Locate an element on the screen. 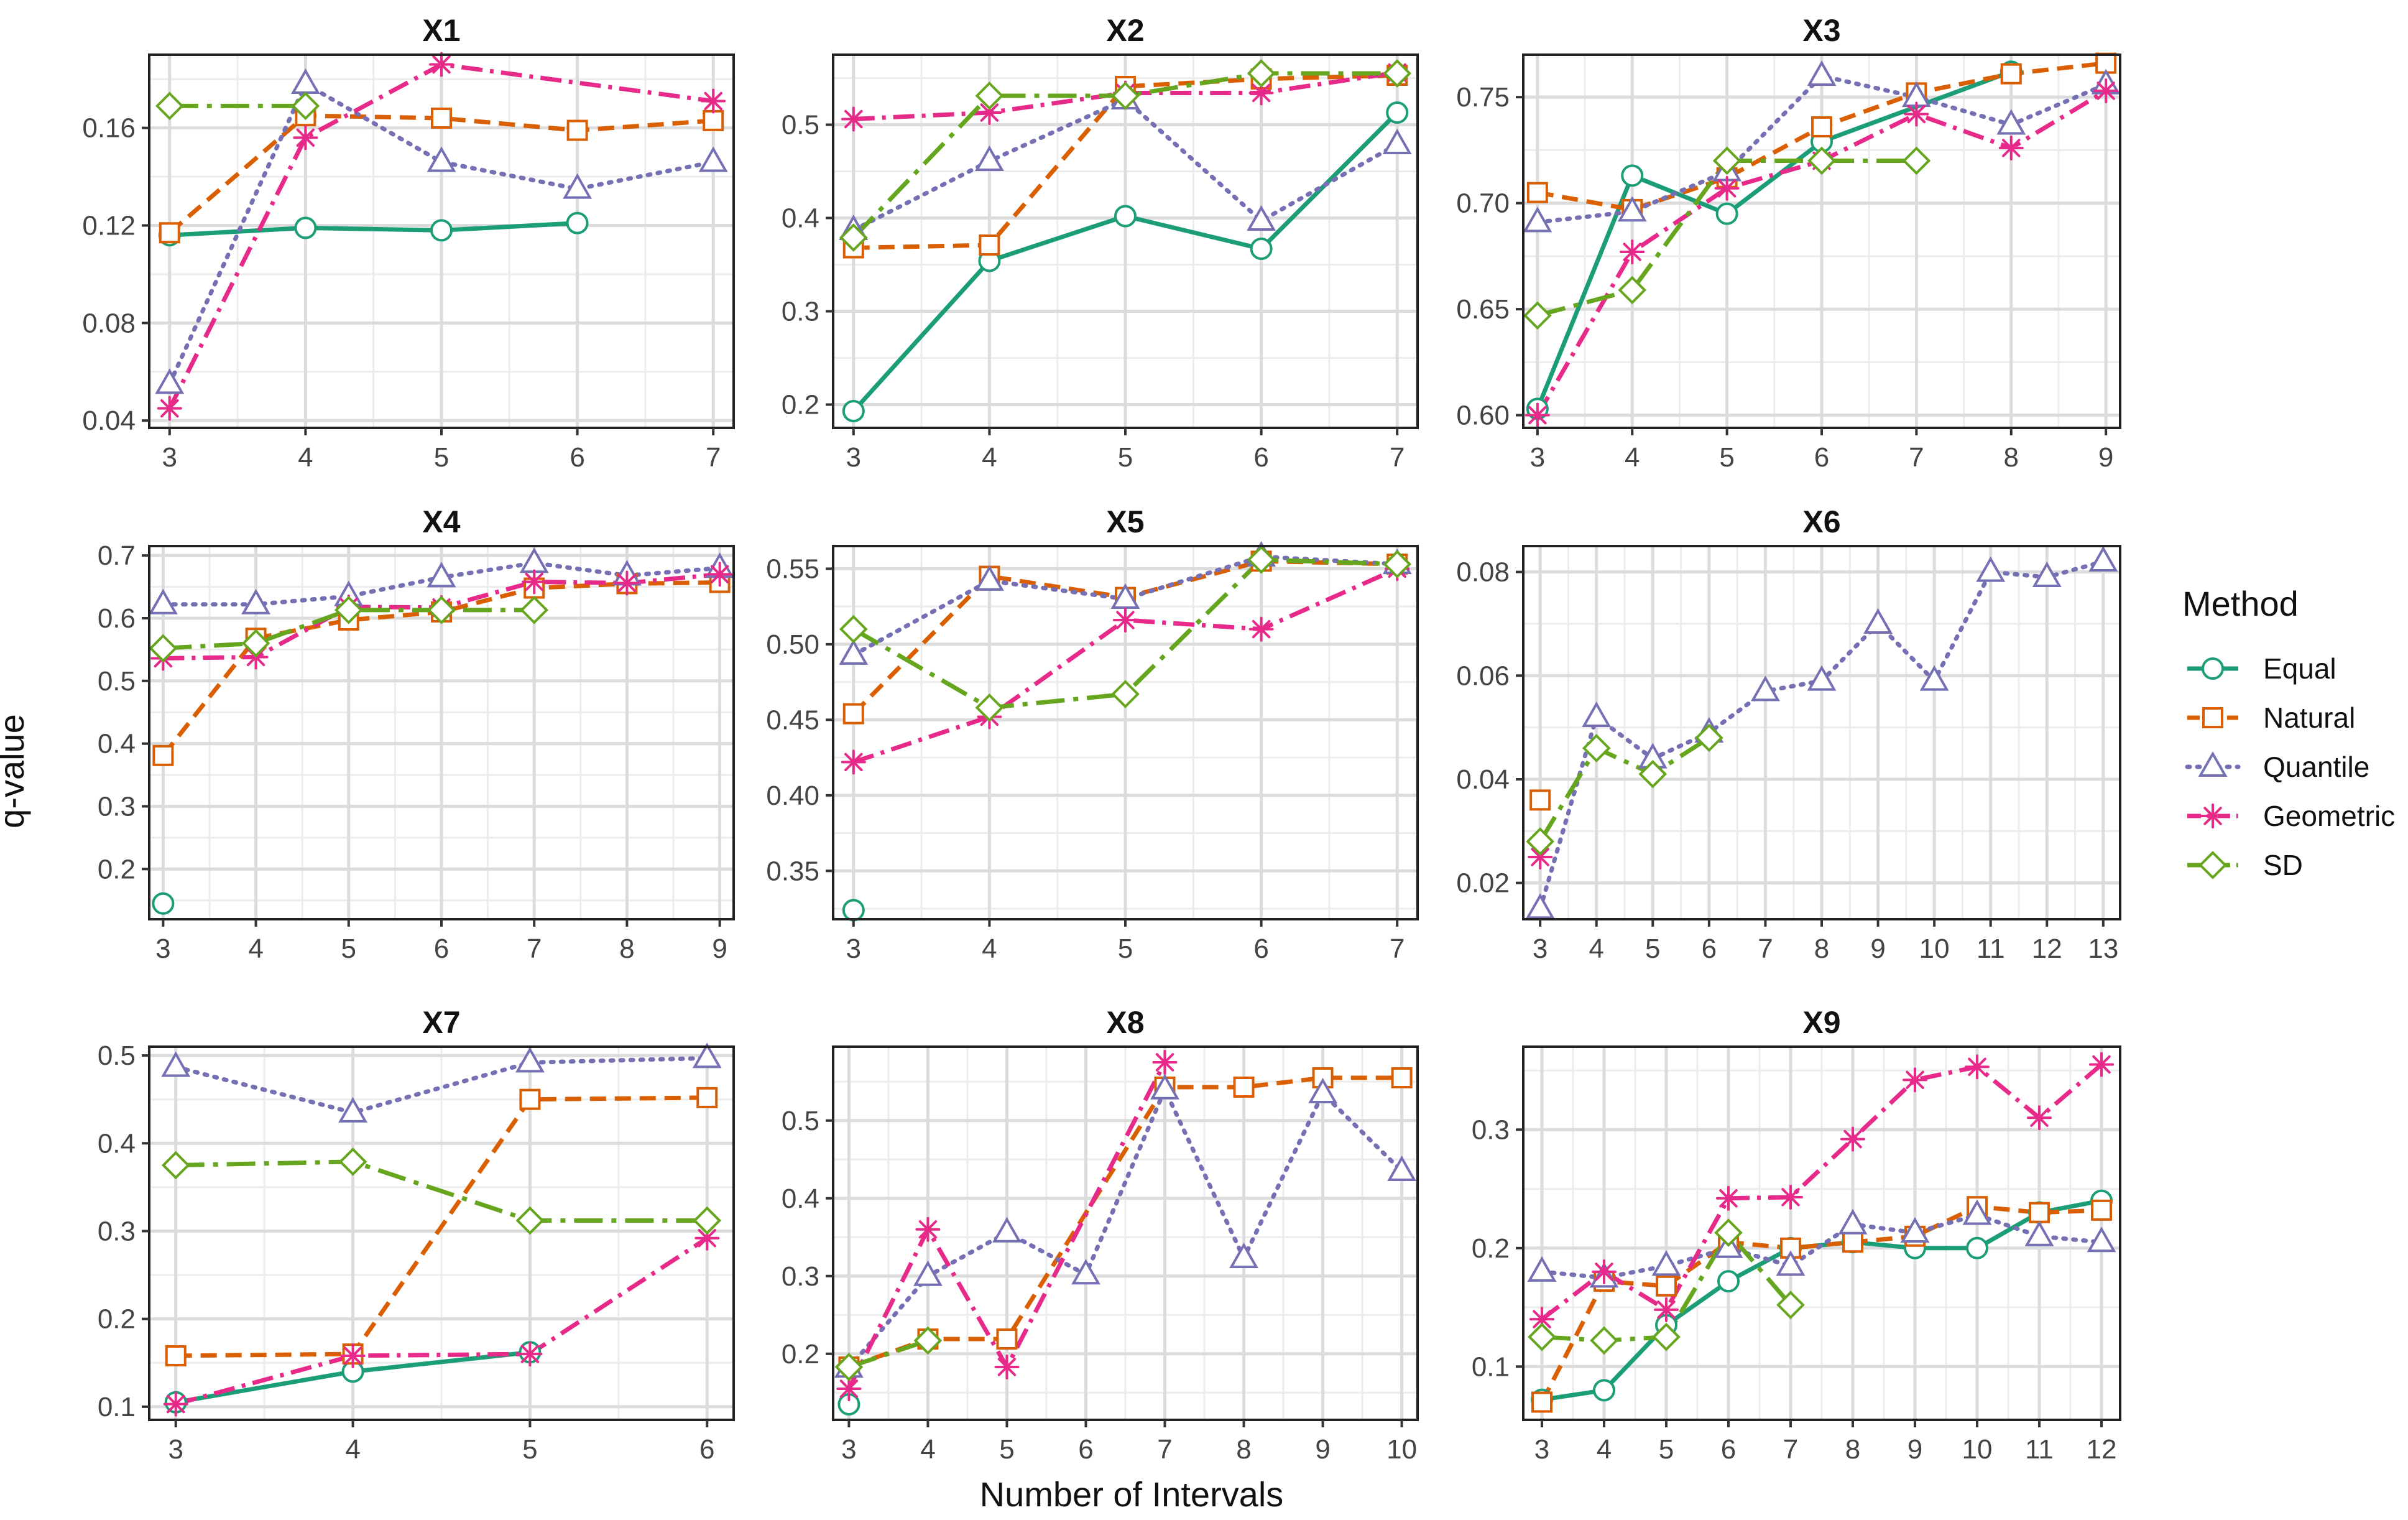 This screenshot has width=2408, height=1520. y-tick-label: 0.3 is located at coordinates (800, 312).